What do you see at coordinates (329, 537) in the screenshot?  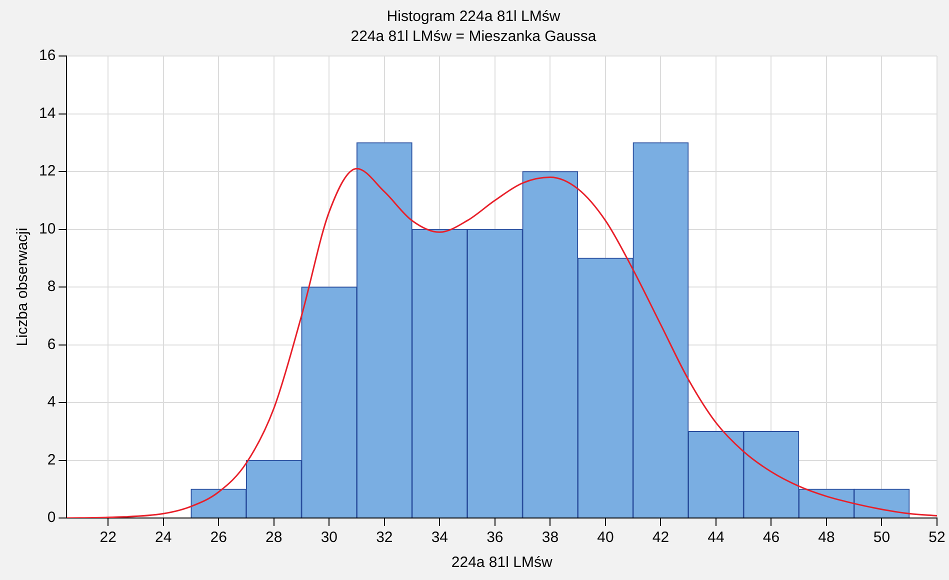 I see `x-tick-label: 30` at bounding box center [329, 537].